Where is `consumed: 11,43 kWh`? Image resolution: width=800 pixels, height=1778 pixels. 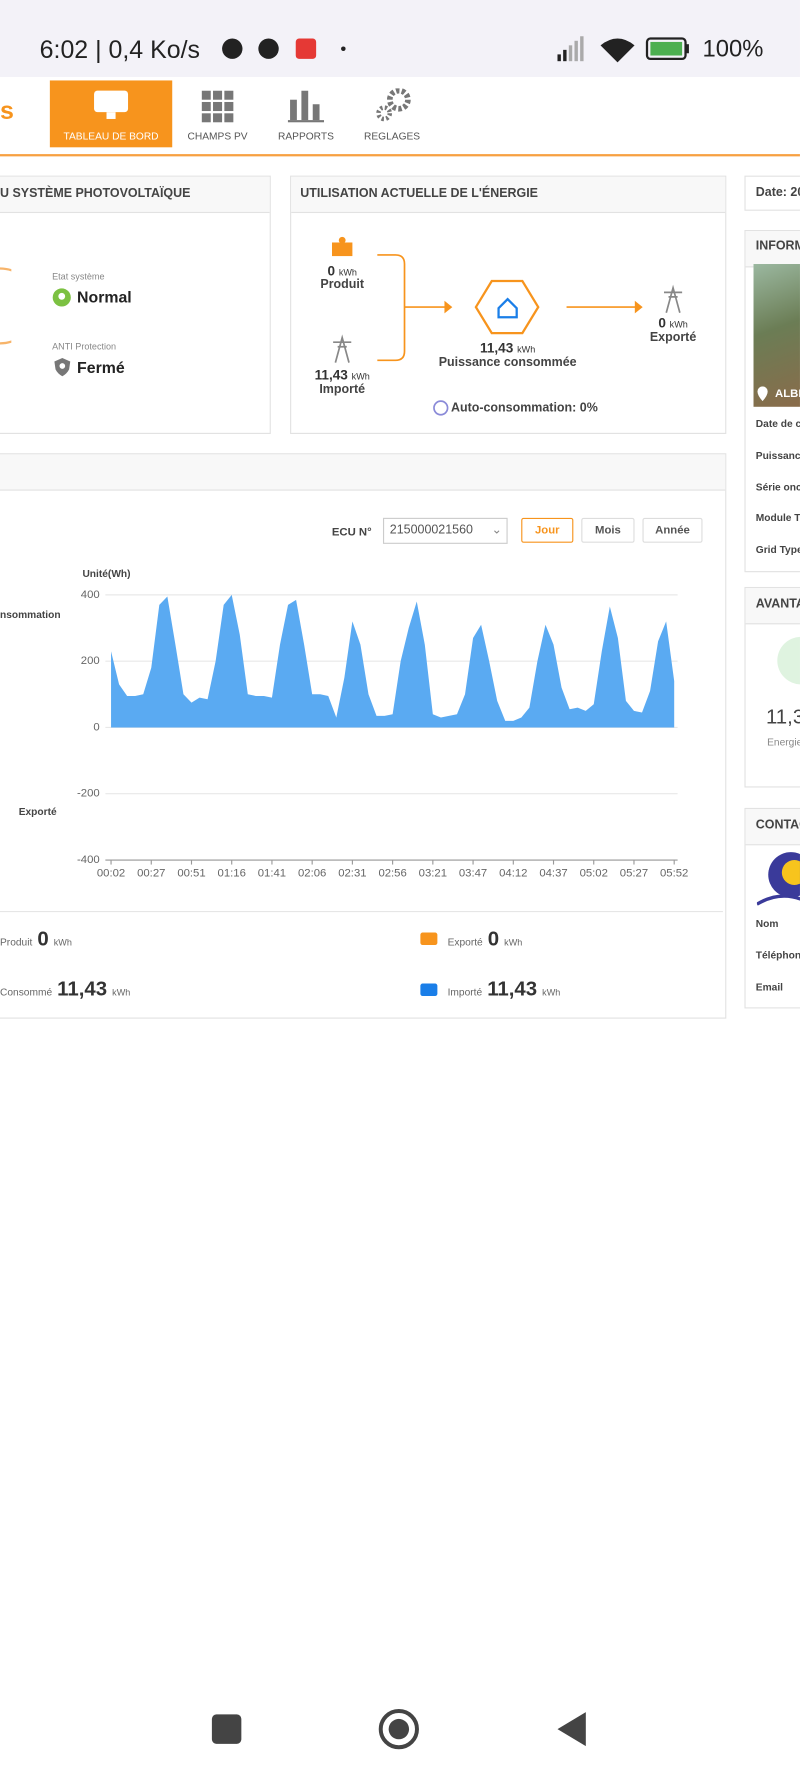 consumed: 11,43 kWh is located at coordinates (507, 348).